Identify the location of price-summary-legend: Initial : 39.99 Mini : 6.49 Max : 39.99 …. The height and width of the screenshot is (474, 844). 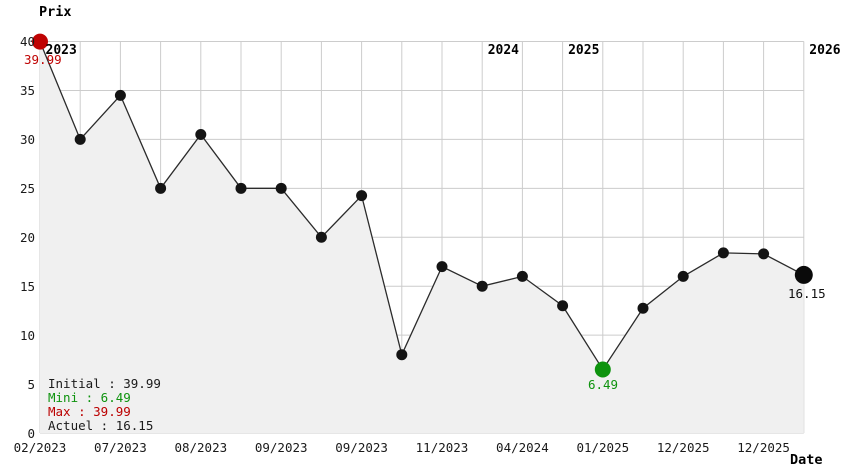
(104, 405).